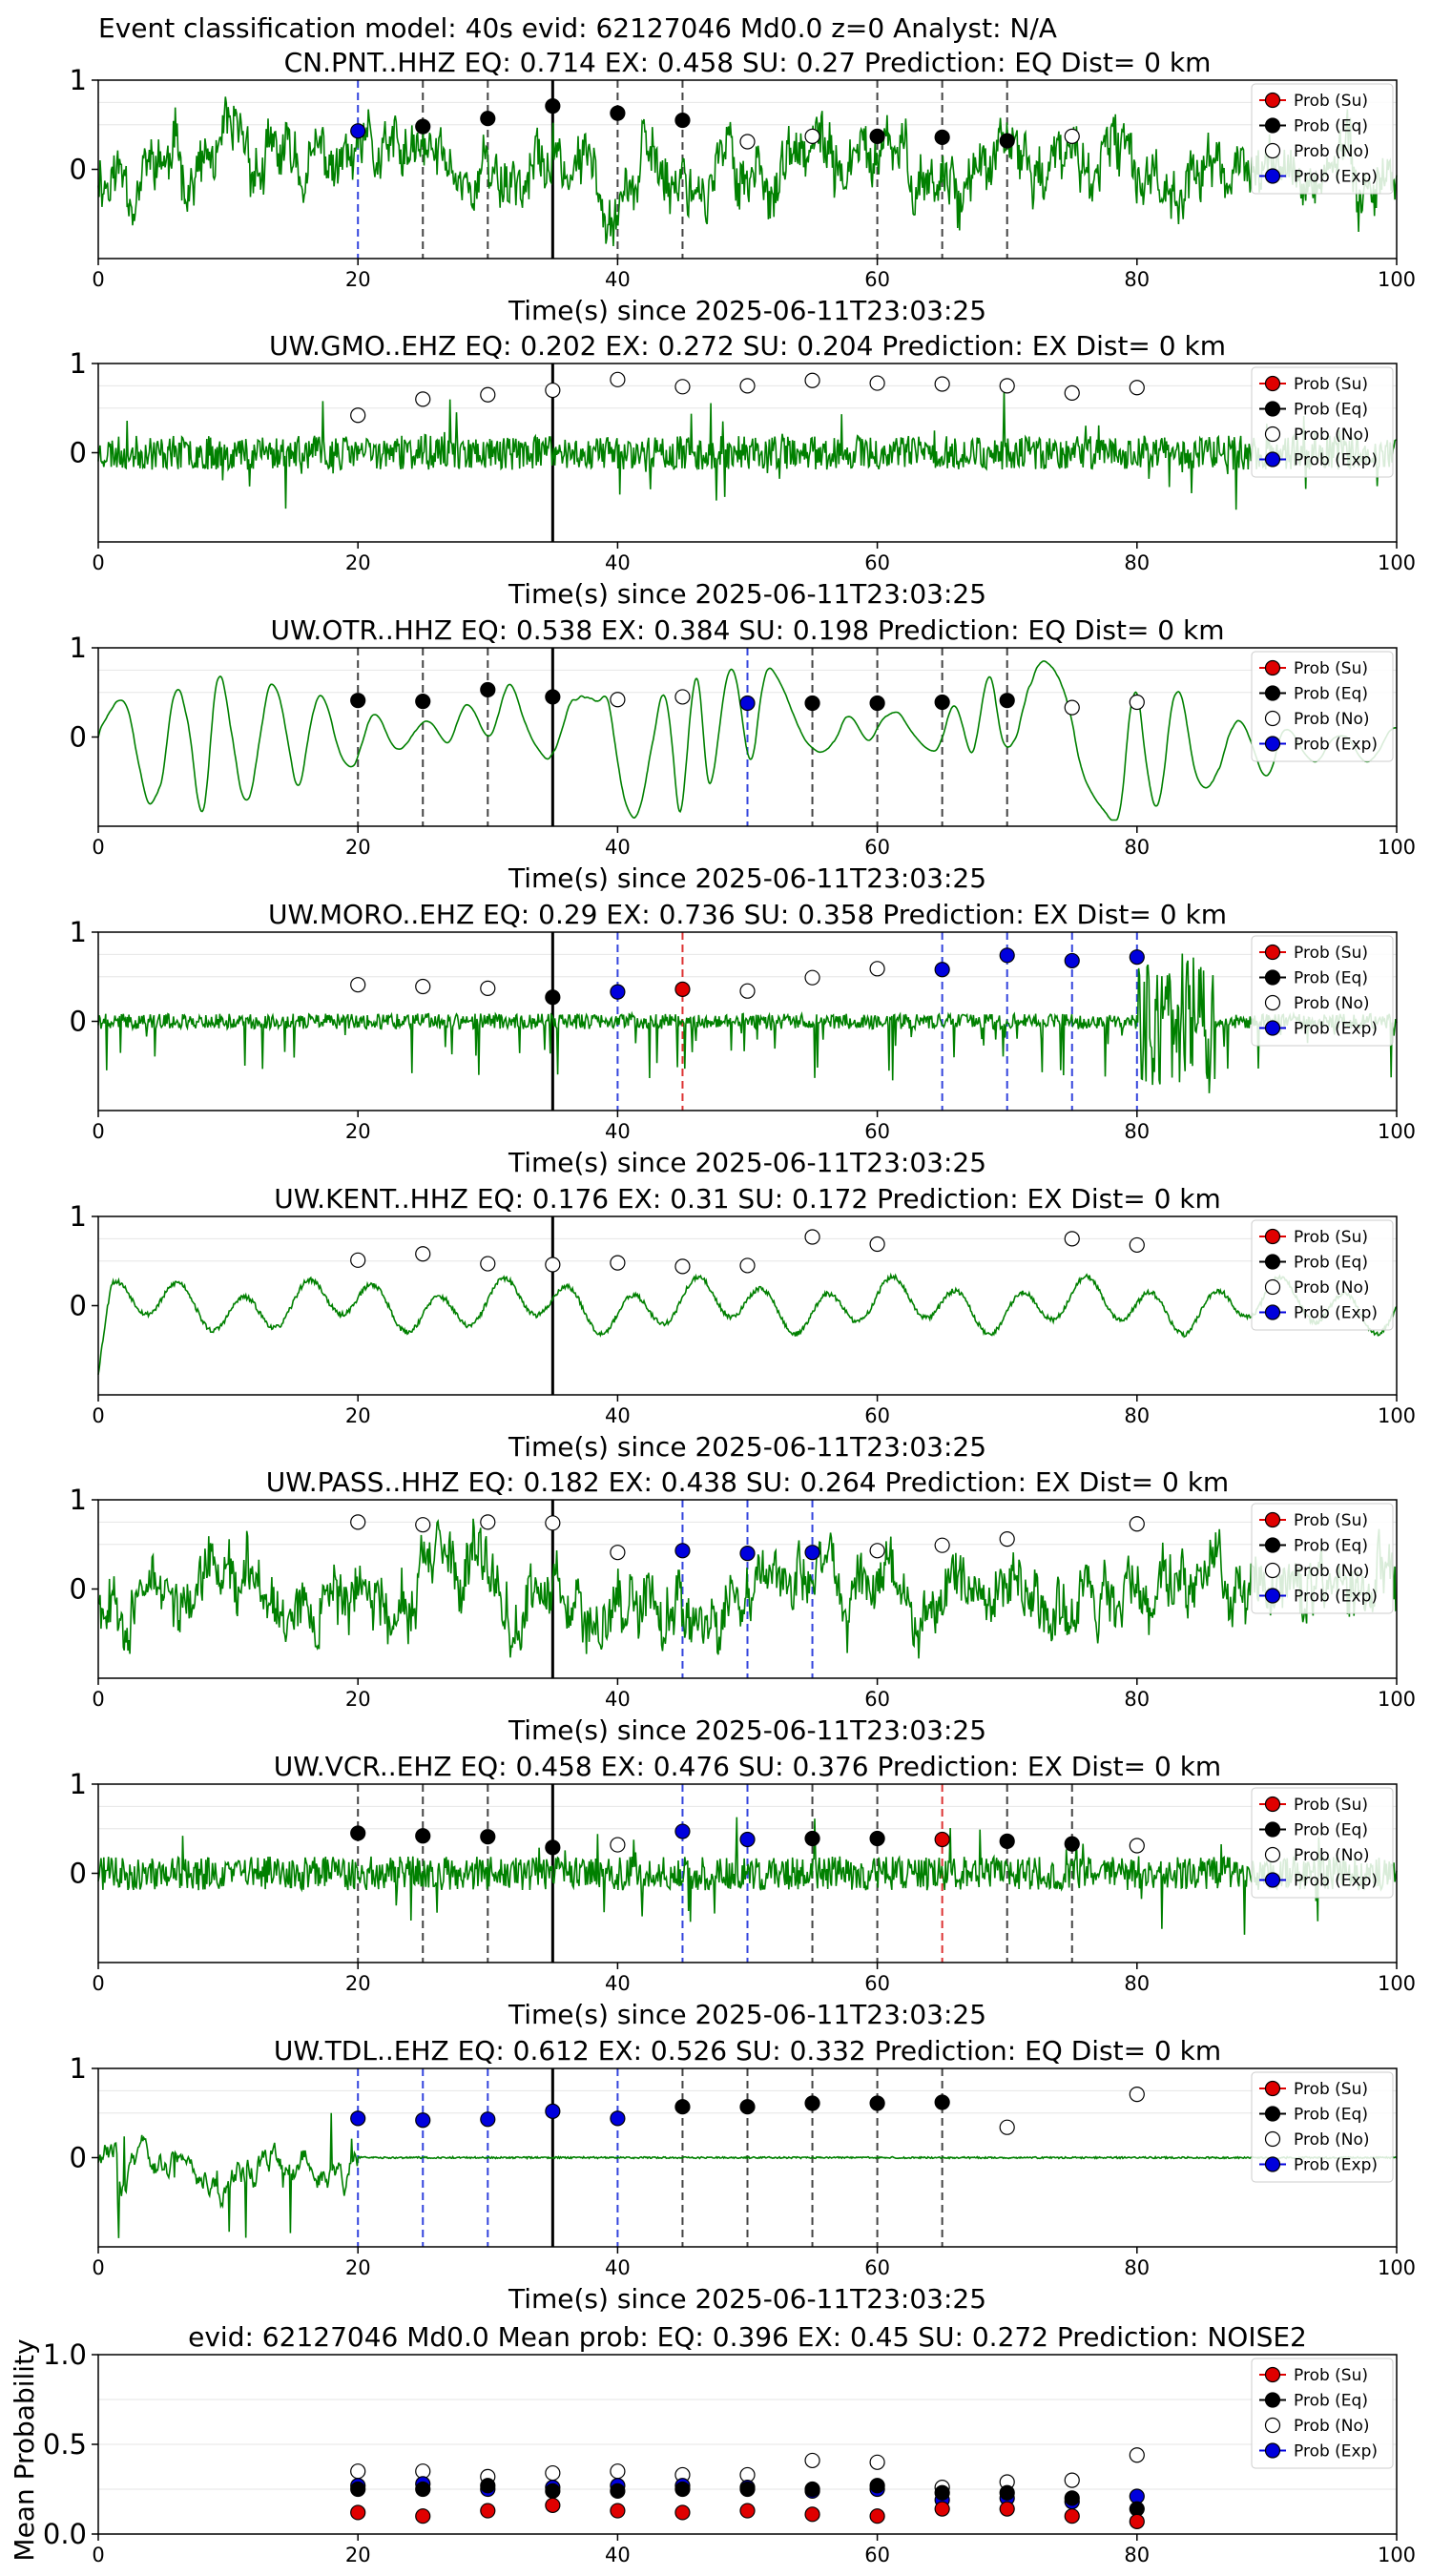 This screenshot has width=1431, height=2576. I want to click on mean-point-eq, so click(682, 2489).